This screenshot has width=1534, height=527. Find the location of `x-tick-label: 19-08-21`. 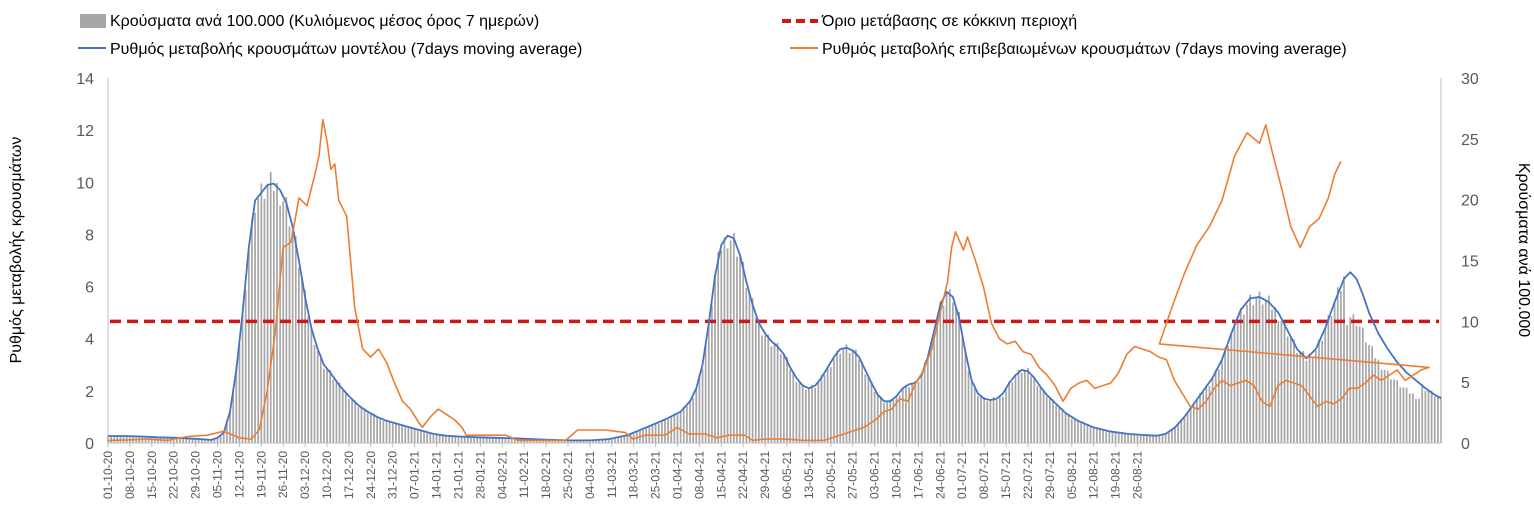

x-tick-label: 19-08-21 is located at coordinates (1116, 475).